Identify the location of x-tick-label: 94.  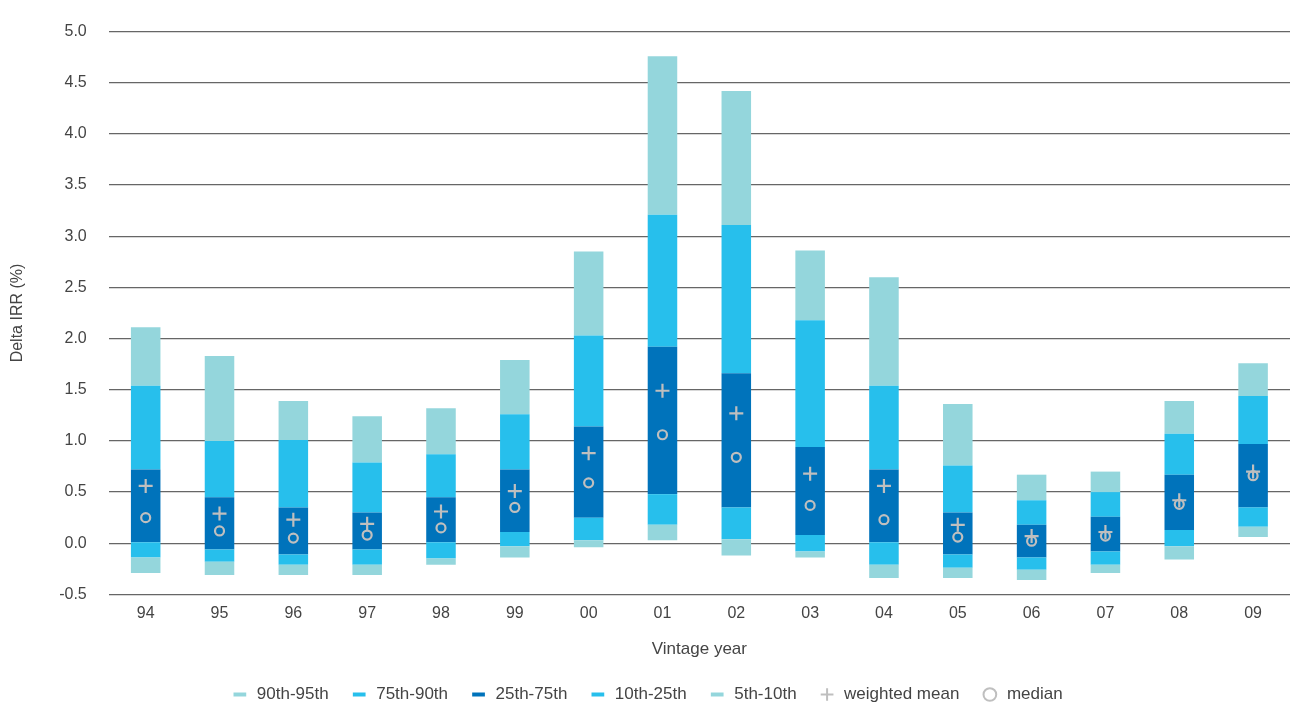
(145, 613).